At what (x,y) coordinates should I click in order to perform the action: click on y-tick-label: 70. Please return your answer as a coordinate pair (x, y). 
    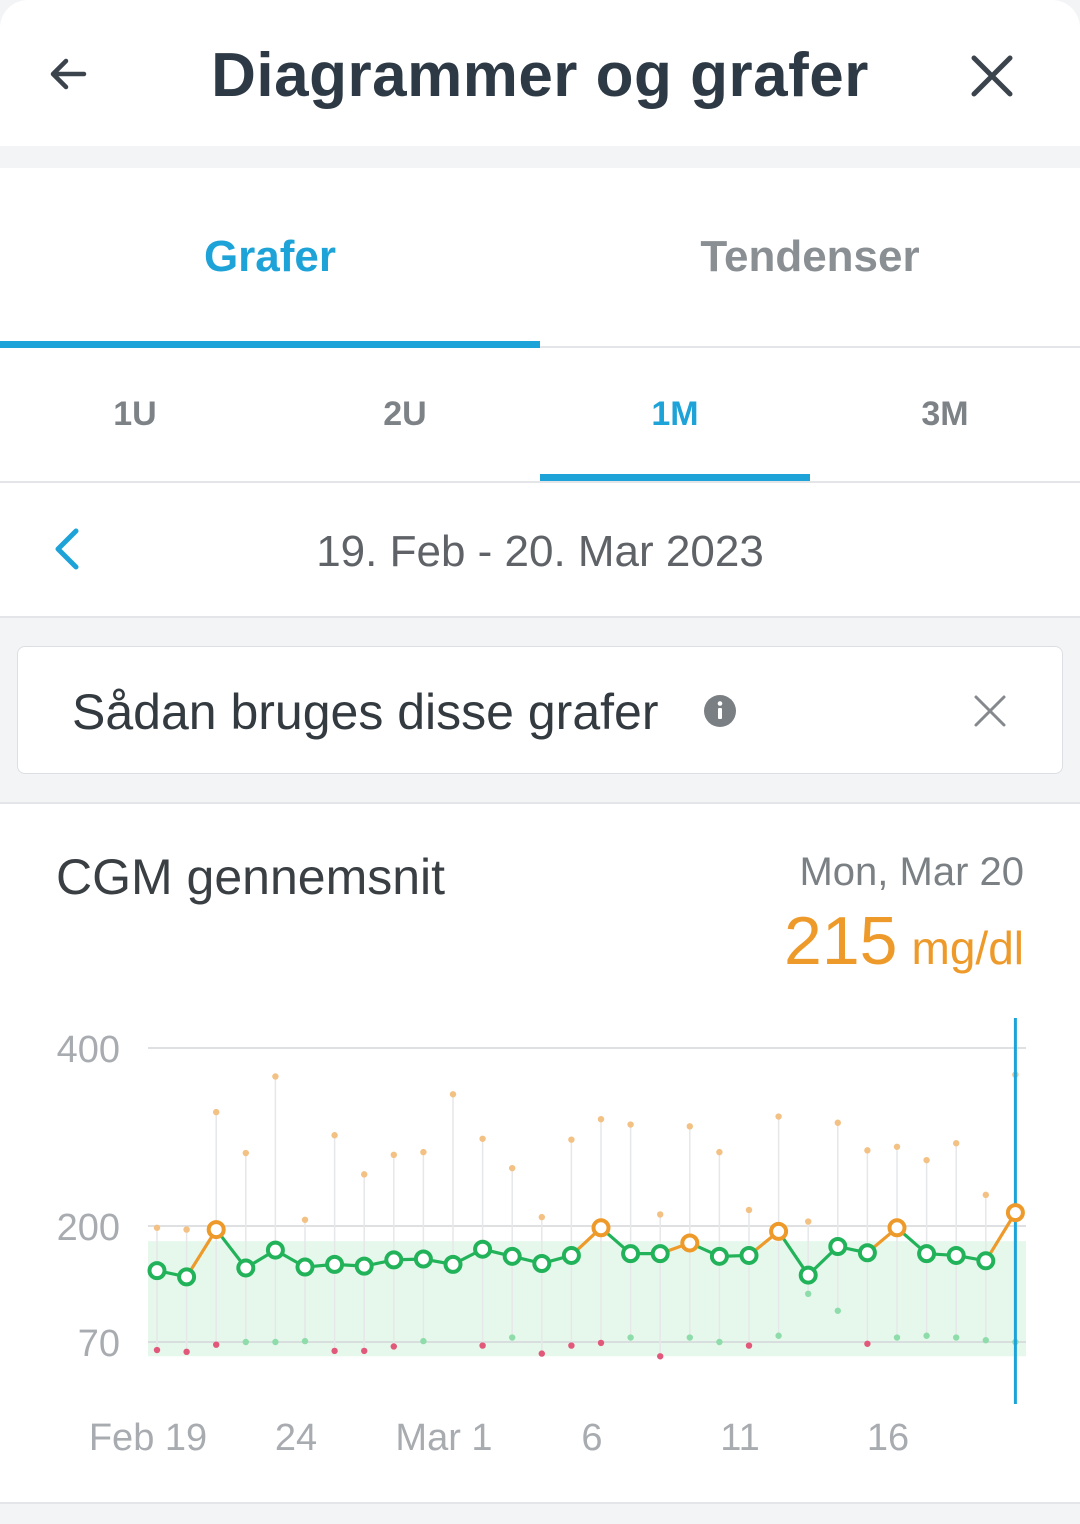
    Looking at the image, I should click on (99, 1344).